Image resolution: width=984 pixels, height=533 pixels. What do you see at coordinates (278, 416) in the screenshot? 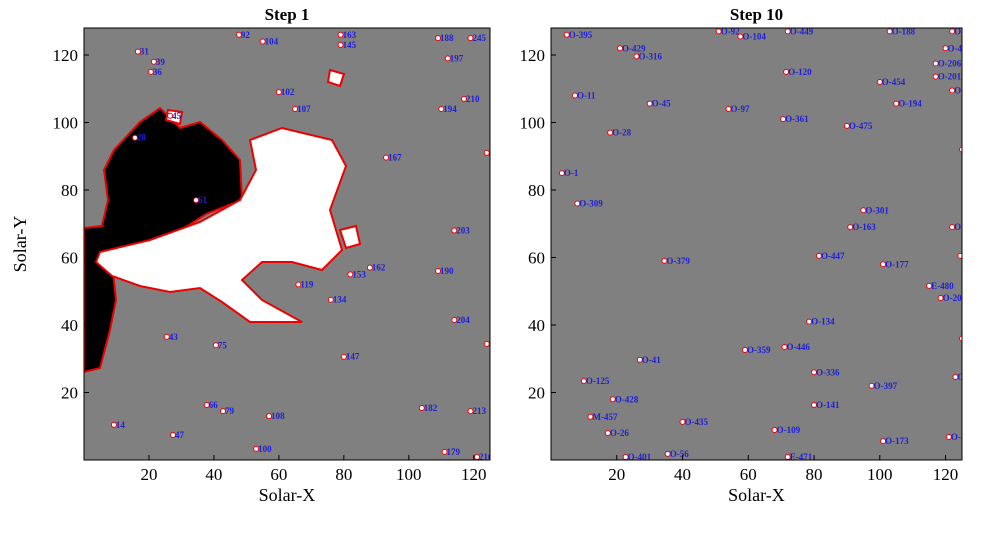
I see `region-label: 108` at bounding box center [278, 416].